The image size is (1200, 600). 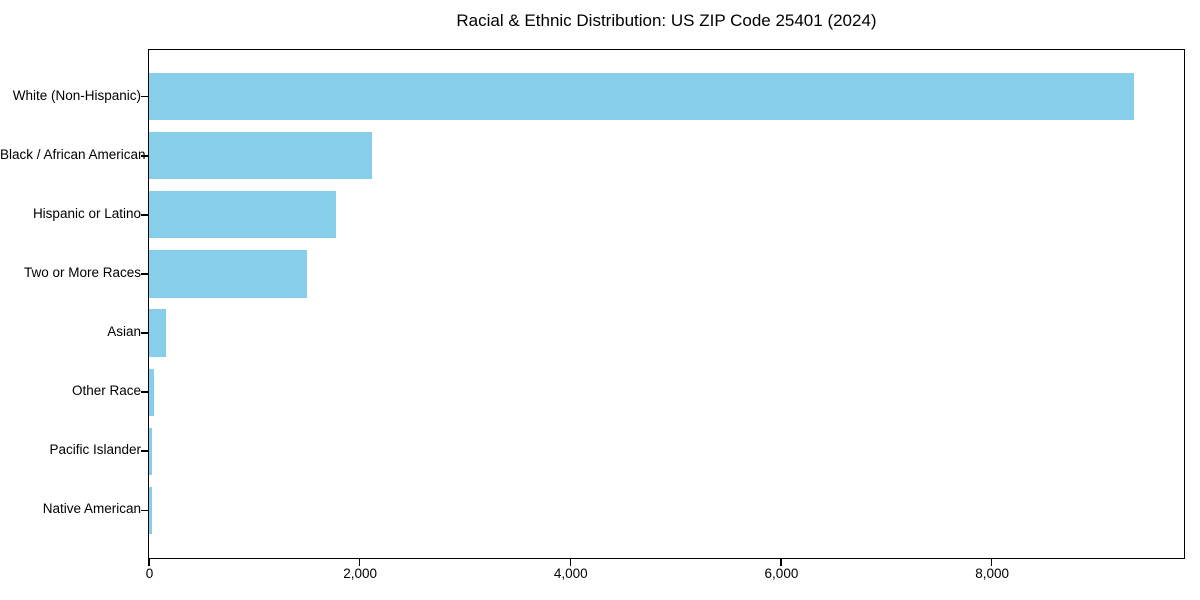 What do you see at coordinates (158, 333) in the screenshot?
I see `bar-asian` at bounding box center [158, 333].